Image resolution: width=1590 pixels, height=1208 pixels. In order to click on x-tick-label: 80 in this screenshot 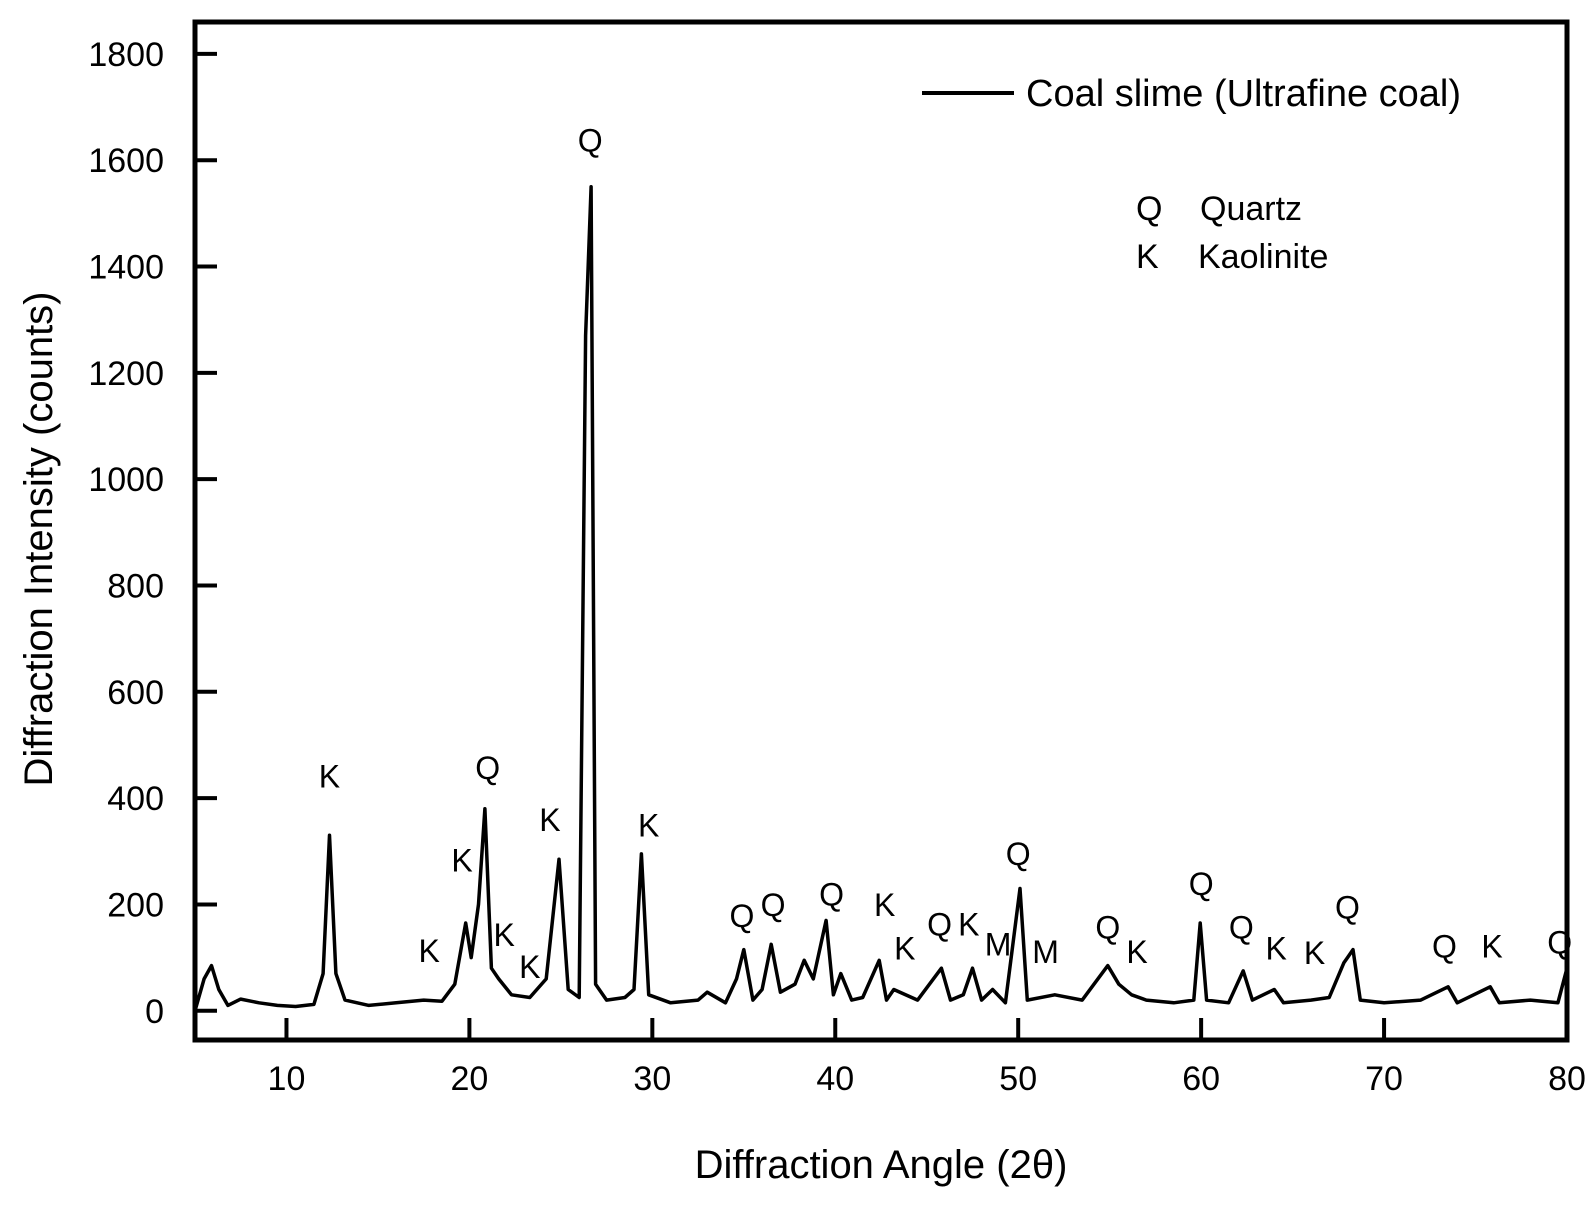, I will do `click(1567, 1079)`.